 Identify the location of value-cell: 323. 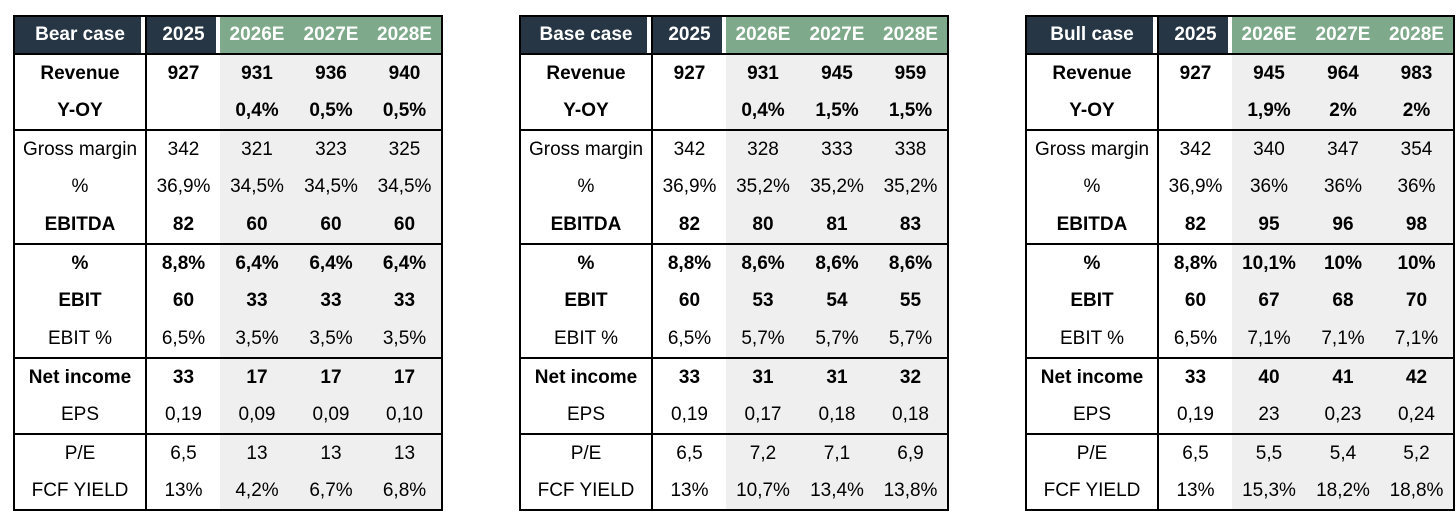
(331, 149).